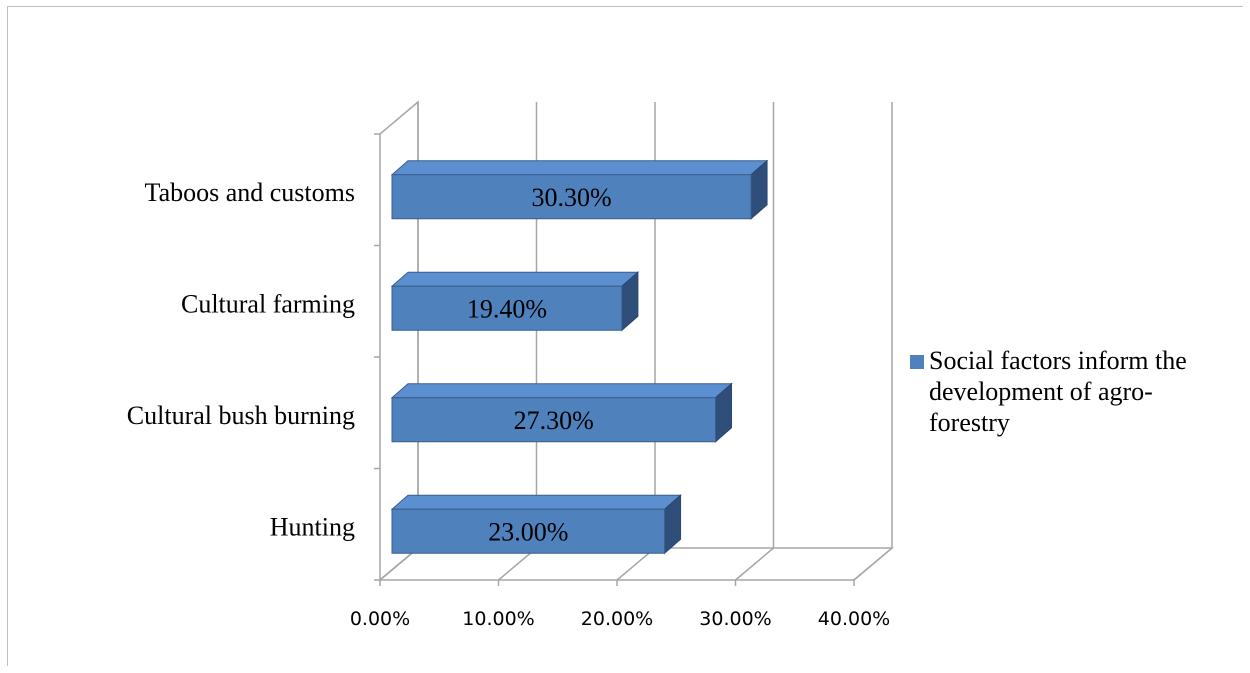 This screenshot has width=1250, height=673. I want to click on category-label: Hunting, so click(312, 526).